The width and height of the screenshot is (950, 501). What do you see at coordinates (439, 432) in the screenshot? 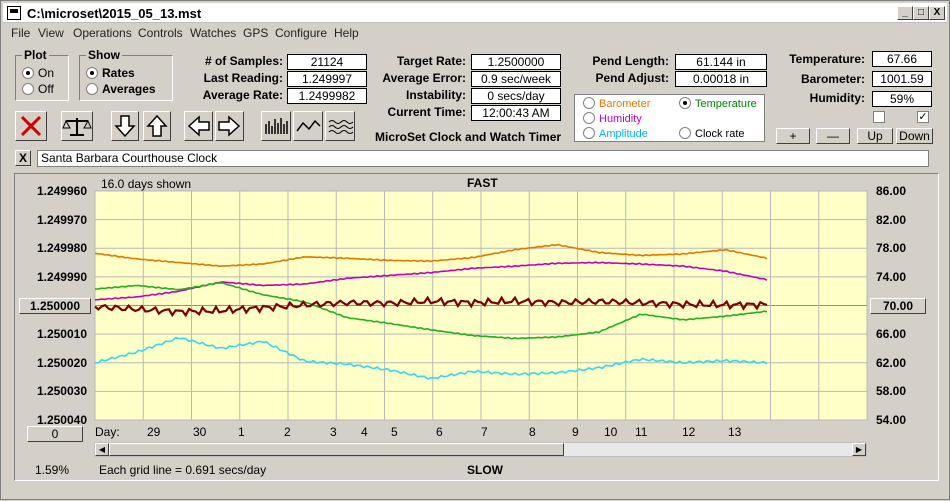
I see `day-tick: 6` at bounding box center [439, 432].